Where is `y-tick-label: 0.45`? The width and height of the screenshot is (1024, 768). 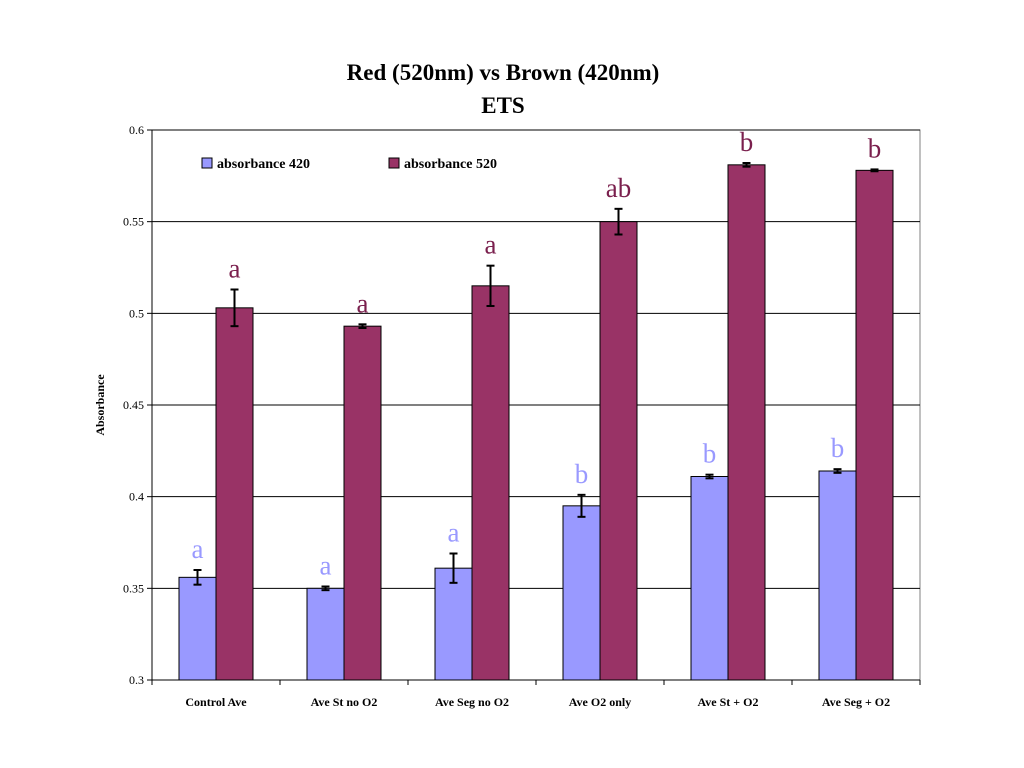 y-tick-label: 0.45 is located at coordinates (133, 405).